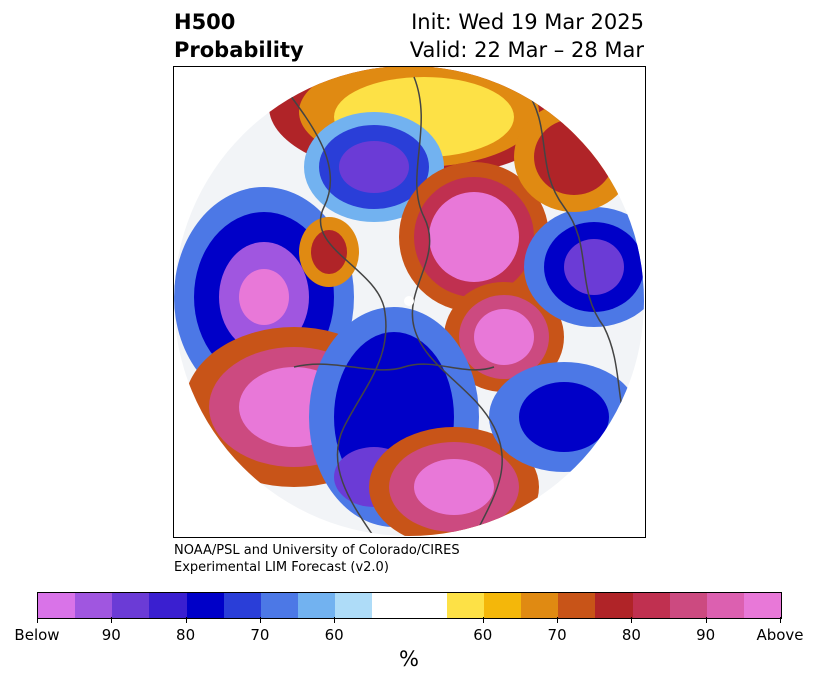  I want to click on valid-dates: Valid: 22 Mar – 28 Mar, so click(526, 50).